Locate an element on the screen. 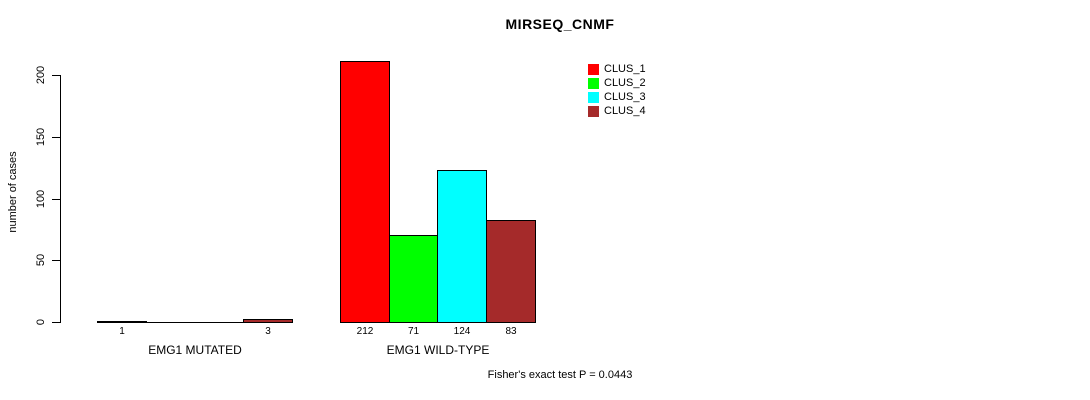  y-tick-label: 100 is located at coordinates (41, 199).